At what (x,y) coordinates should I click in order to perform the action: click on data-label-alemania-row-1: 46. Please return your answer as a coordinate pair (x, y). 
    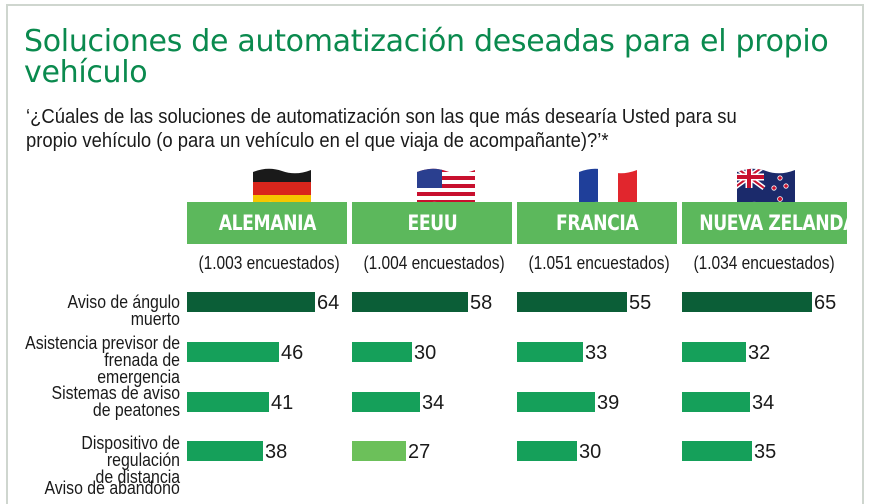
    Looking at the image, I should click on (292, 353).